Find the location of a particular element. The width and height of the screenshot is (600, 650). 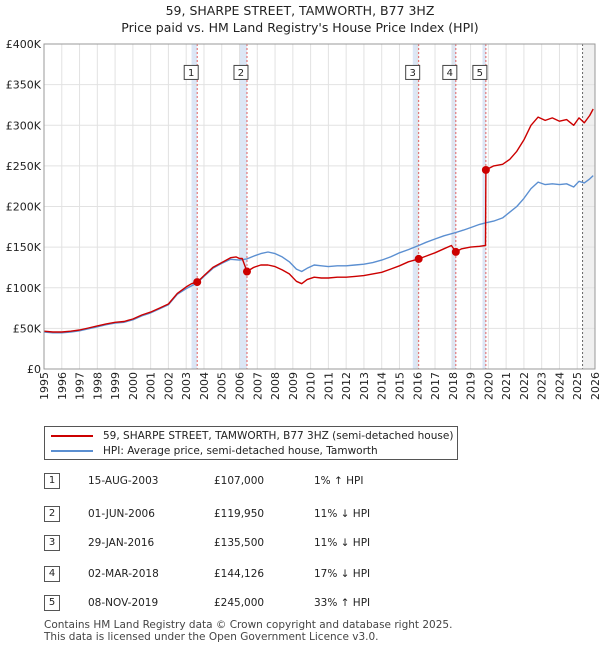

x-tick-label: 2008 is located at coordinates (275, 386).